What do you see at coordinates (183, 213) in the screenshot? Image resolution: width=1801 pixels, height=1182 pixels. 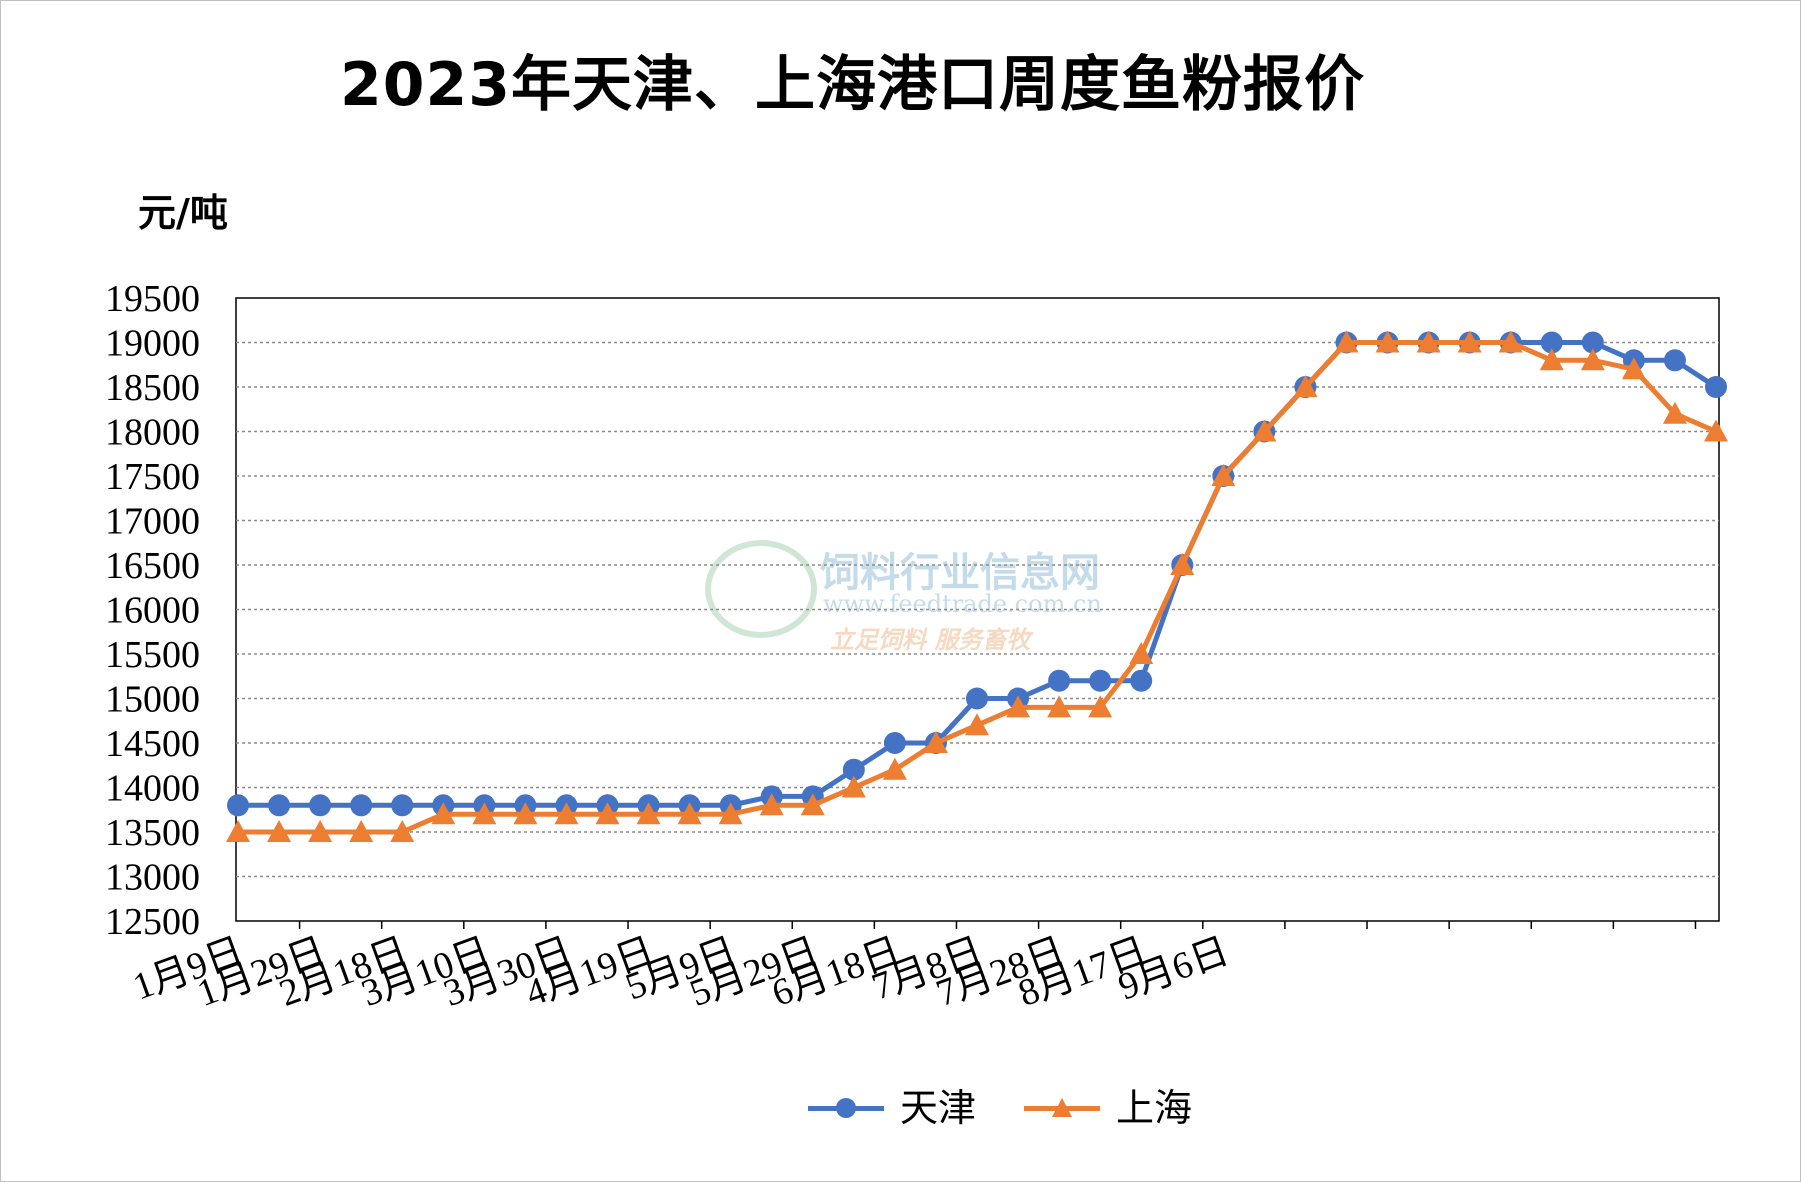 I see `y-axis-unit-label: 元/吨` at bounding box center [183, 213].